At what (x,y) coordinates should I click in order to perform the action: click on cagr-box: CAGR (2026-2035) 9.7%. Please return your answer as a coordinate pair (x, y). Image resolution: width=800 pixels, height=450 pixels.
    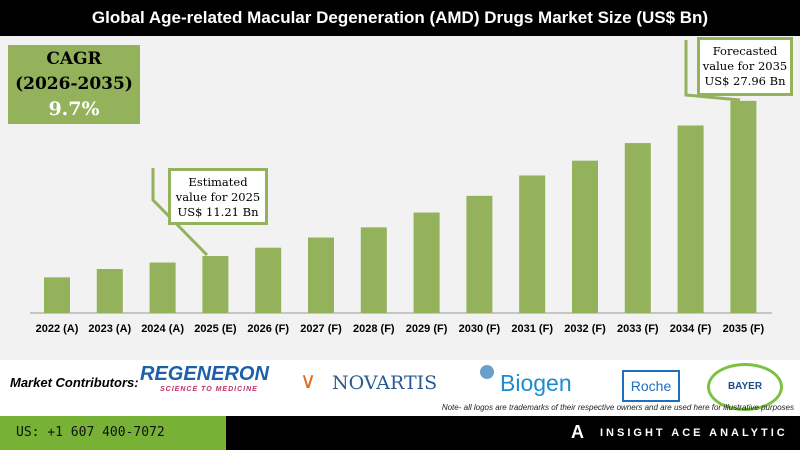
    Looking at the image, I should click on (74, 84).